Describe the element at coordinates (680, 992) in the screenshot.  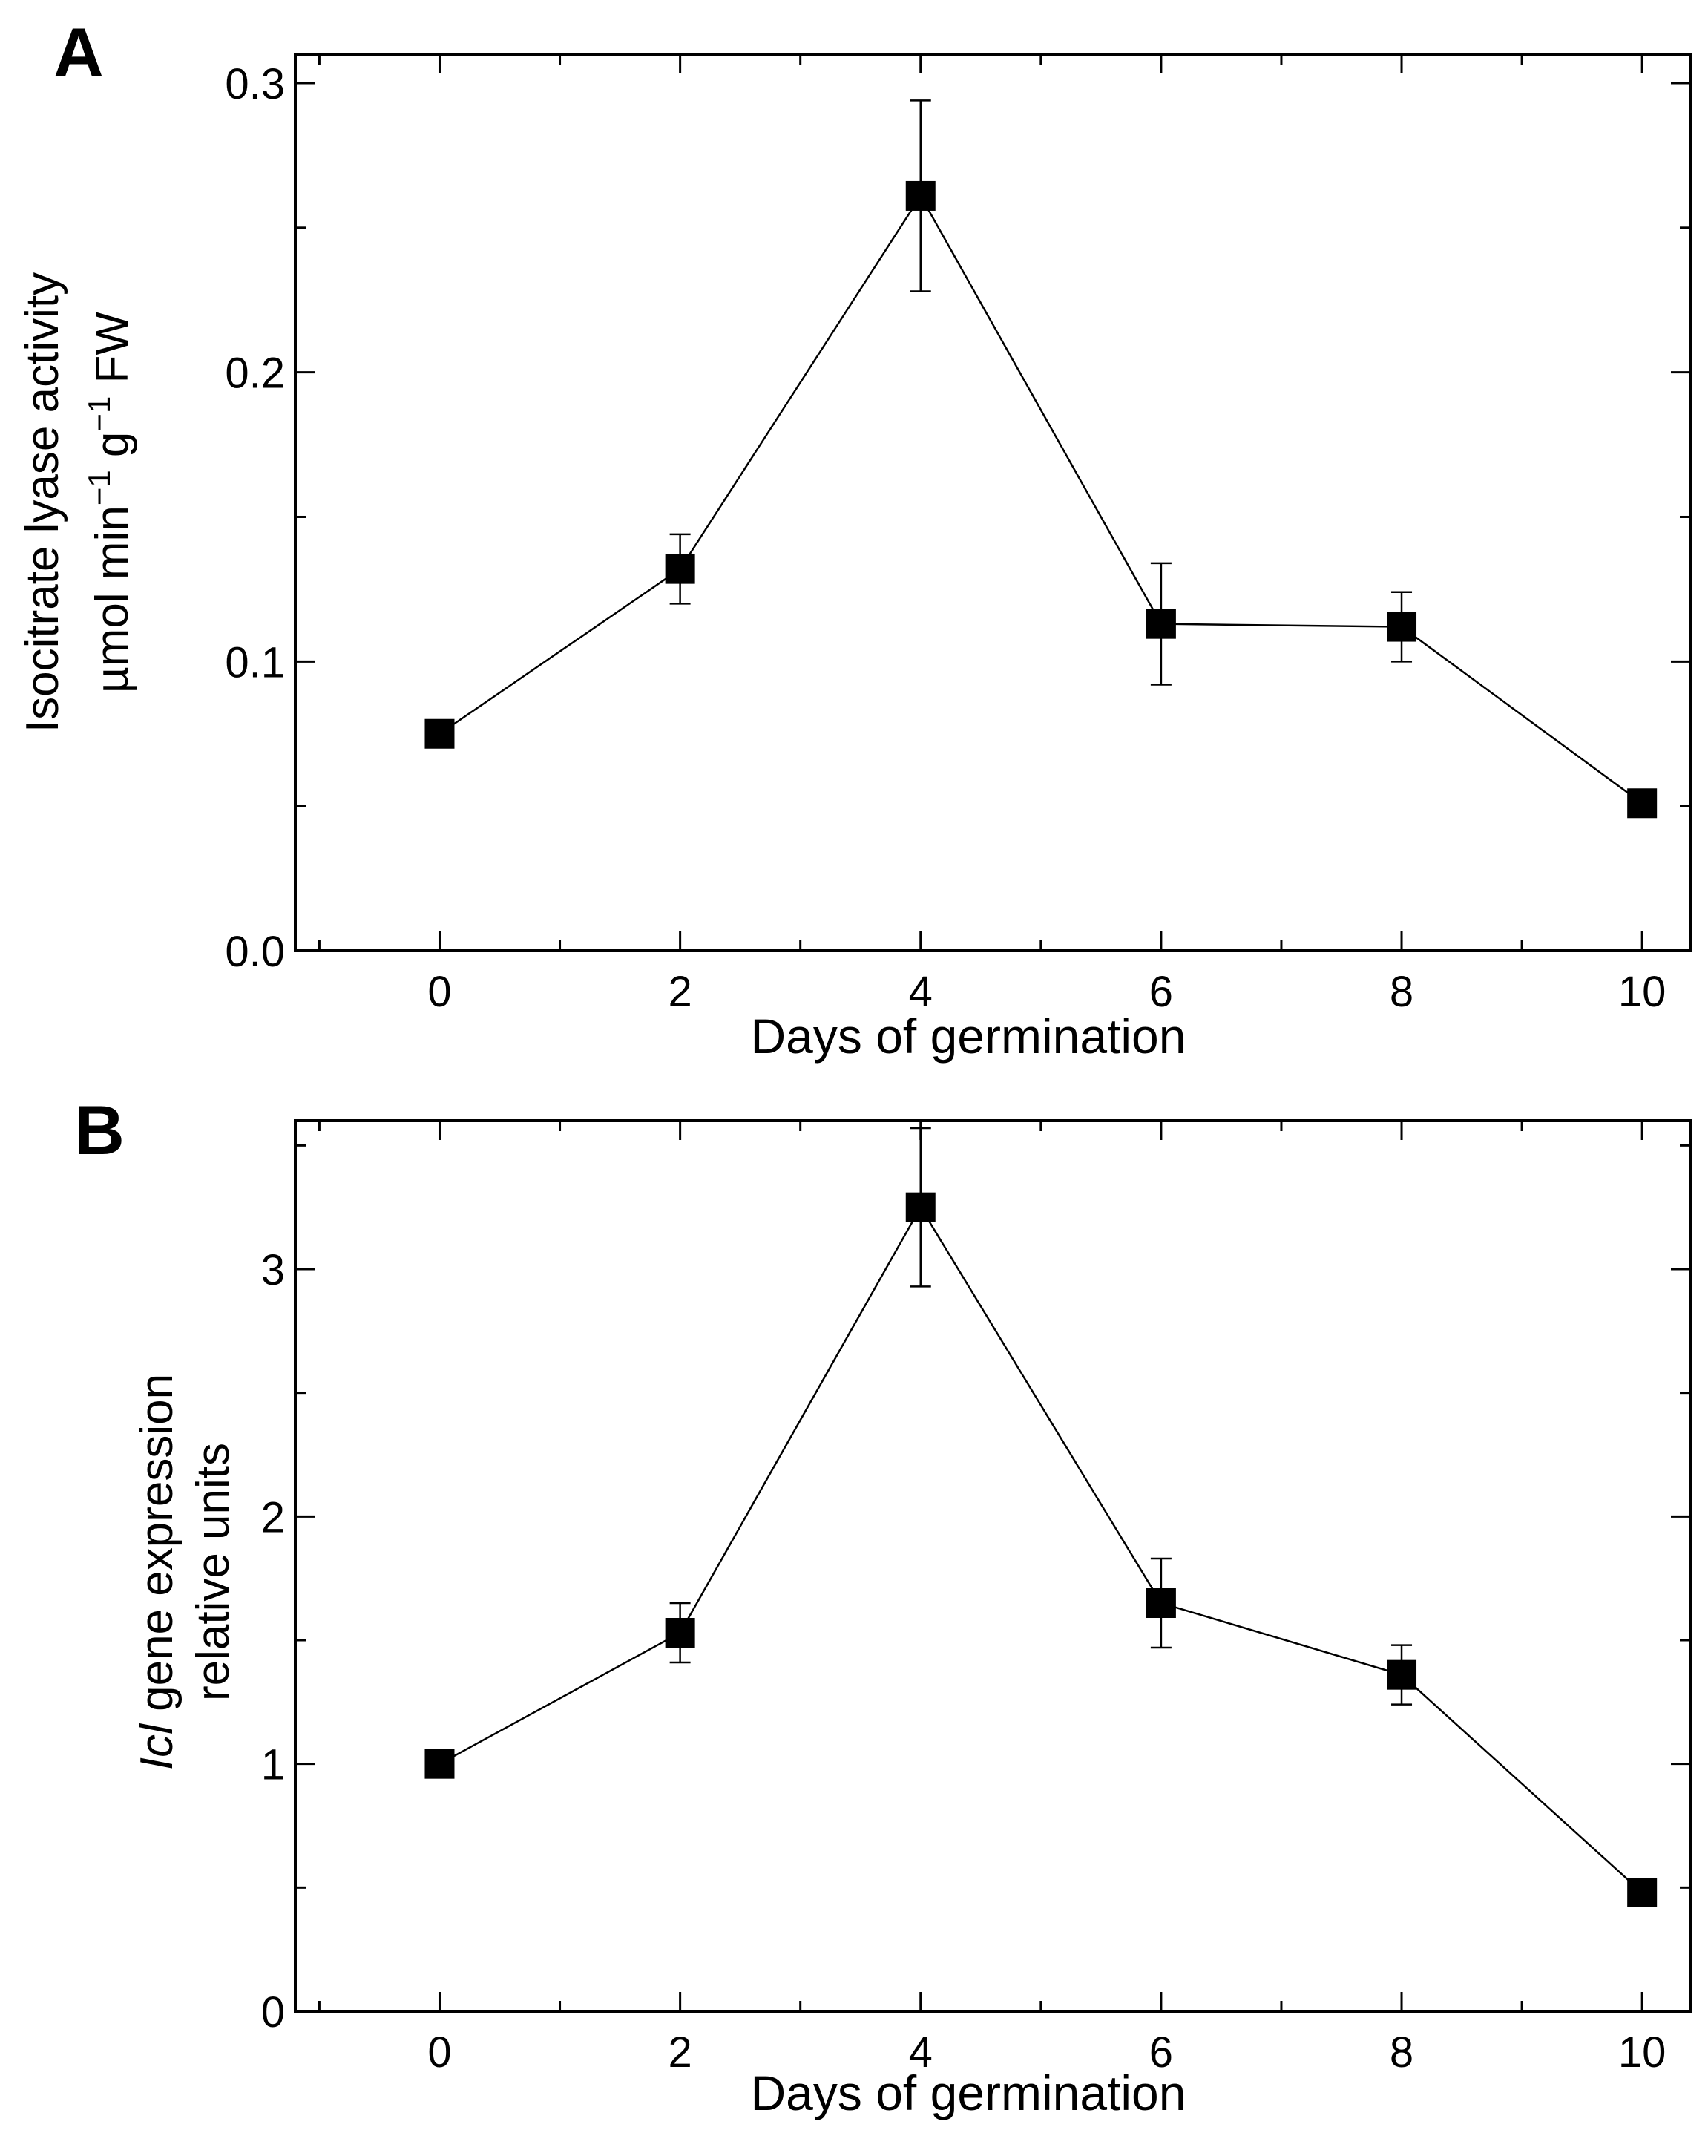
I see `panel-a-xtick-label: 2` at that location.